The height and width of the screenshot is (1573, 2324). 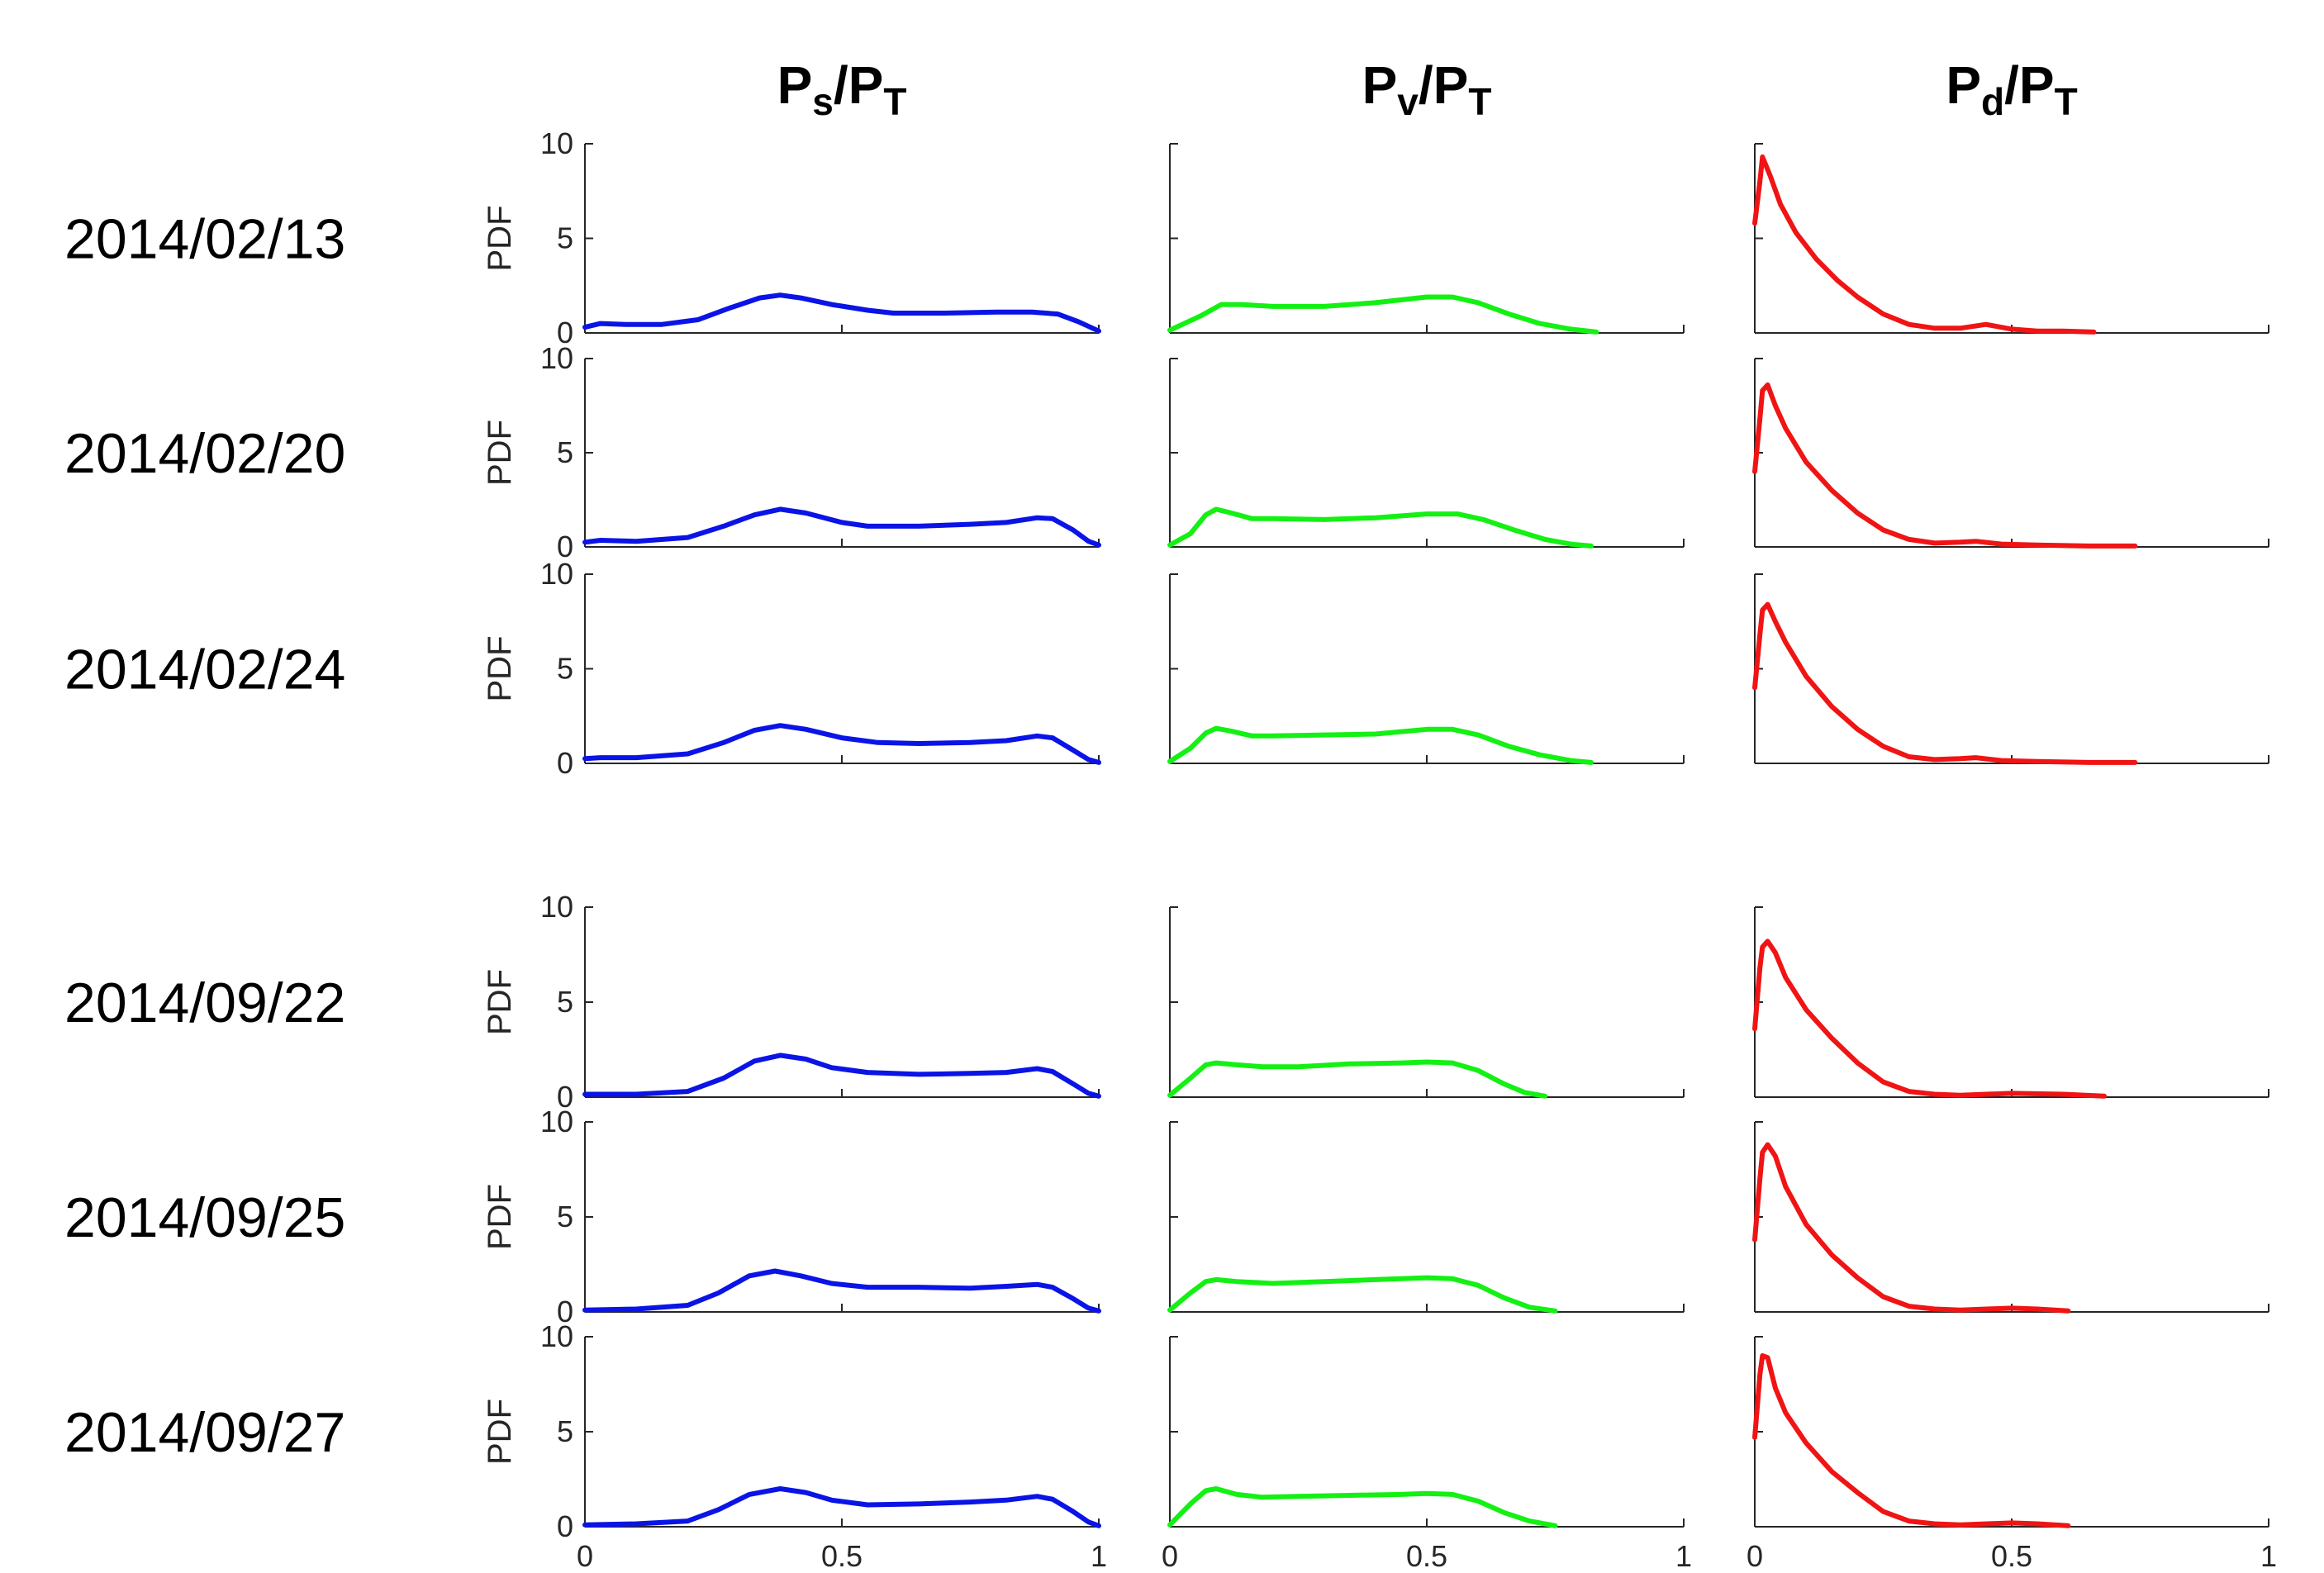 What do you see at coordinates (1426, 1002) in the screenshot?
I see `panel-r4-c2` at bounding box center [1426, 1002].